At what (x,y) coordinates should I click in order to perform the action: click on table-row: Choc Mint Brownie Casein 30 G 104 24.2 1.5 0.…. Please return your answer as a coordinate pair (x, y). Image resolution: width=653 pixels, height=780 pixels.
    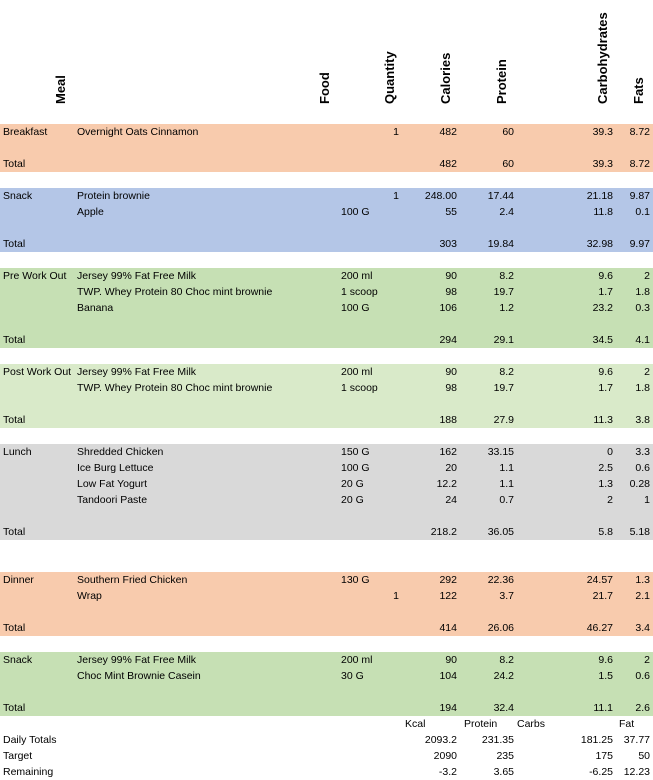
    Looking at the image, I should click on (326, 676).